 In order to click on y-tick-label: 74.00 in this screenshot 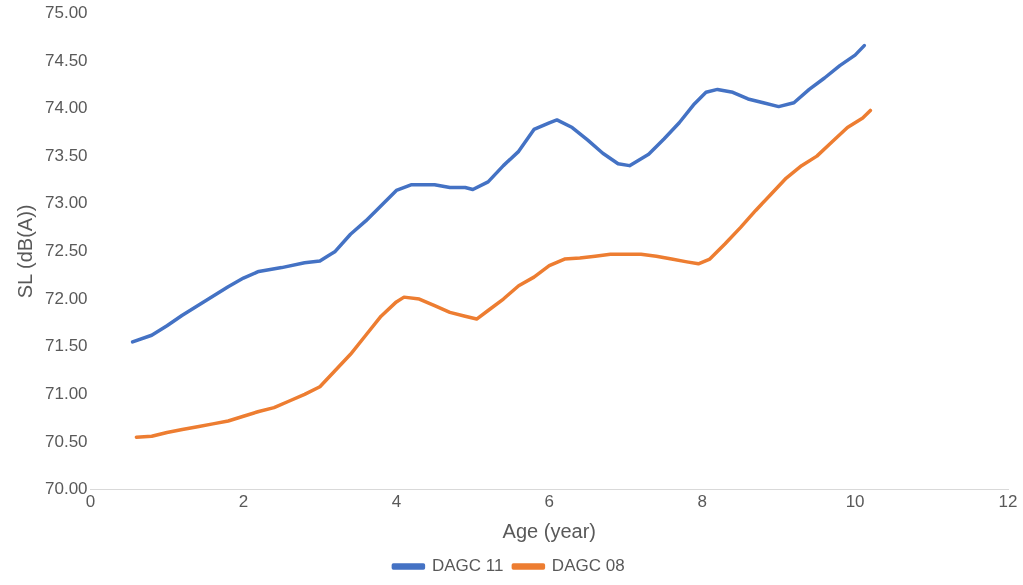, I will do `click(66, 108)`.